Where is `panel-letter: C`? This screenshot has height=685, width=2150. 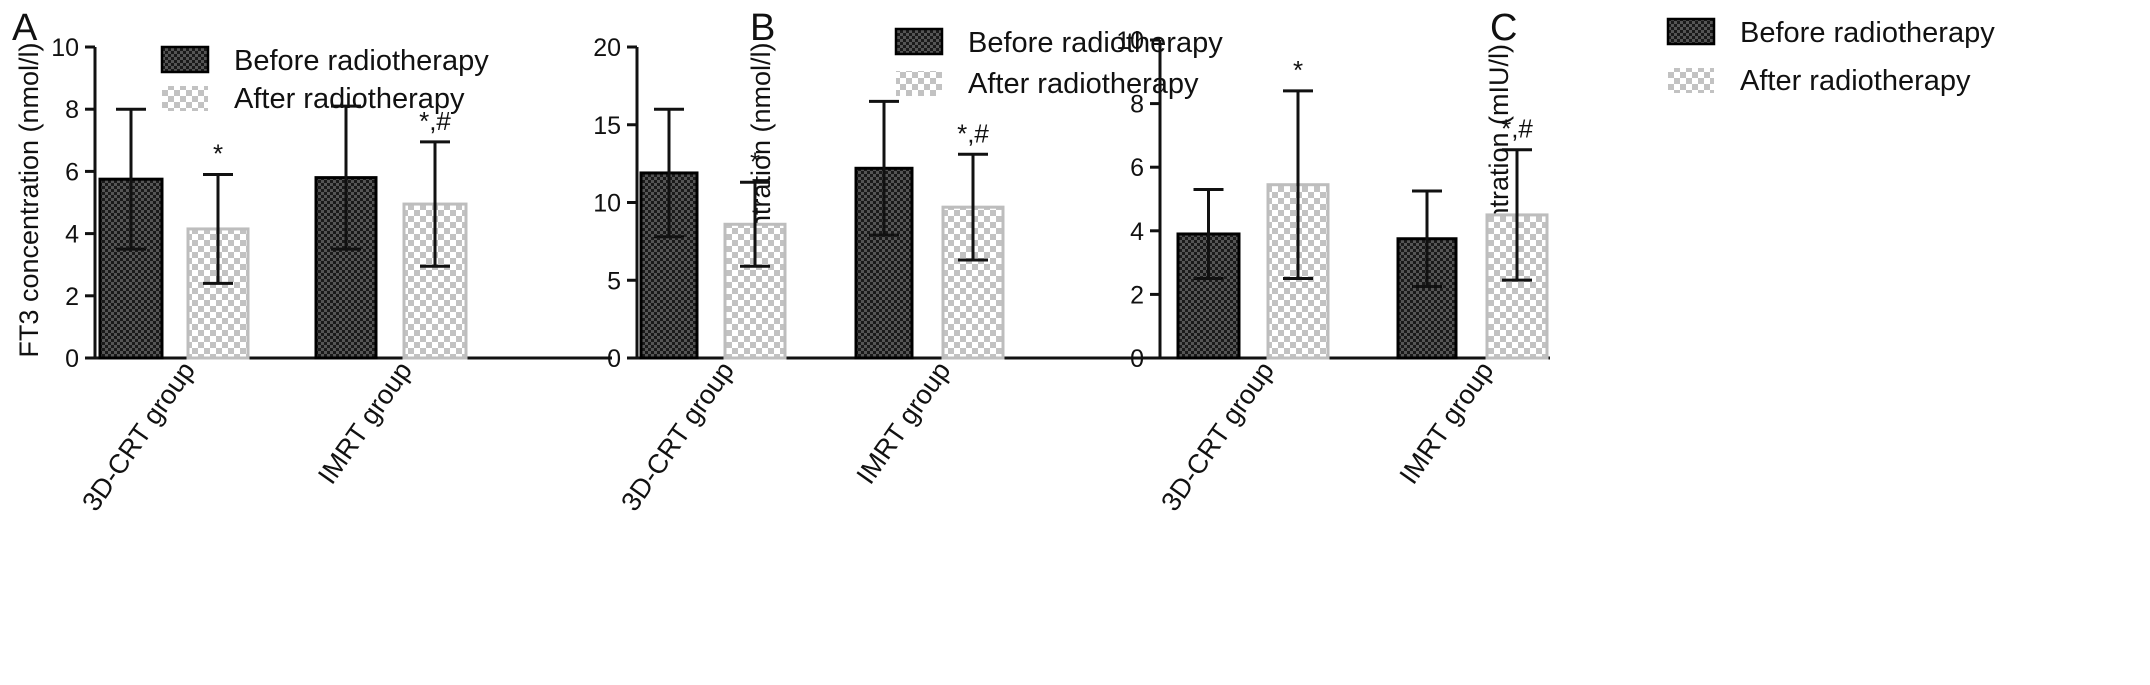
panel-letter: C is located at coordinates (1503, 28).